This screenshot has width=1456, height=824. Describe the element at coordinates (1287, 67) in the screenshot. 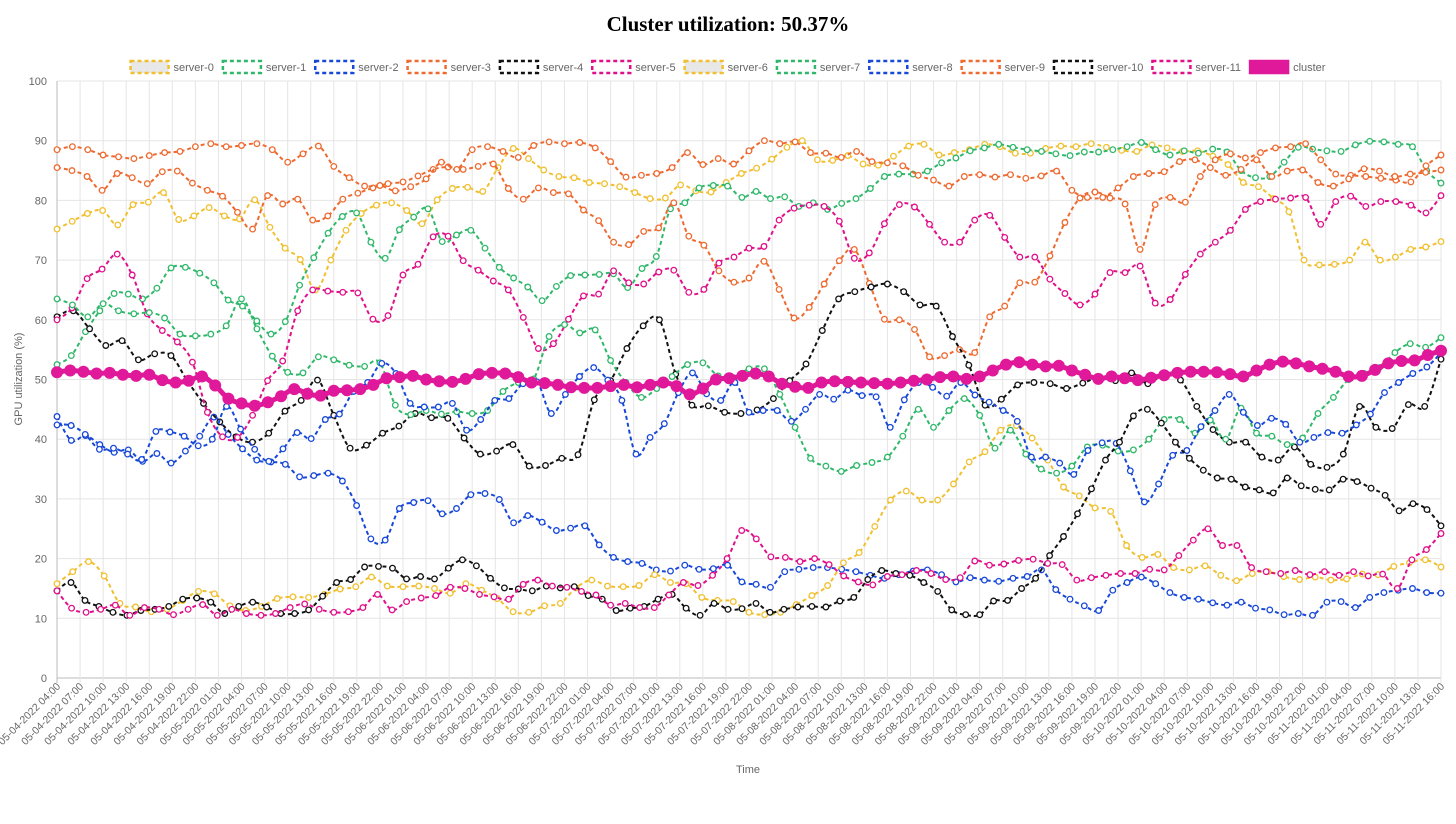

I see `legend-item-cluster: cluster` at that location.